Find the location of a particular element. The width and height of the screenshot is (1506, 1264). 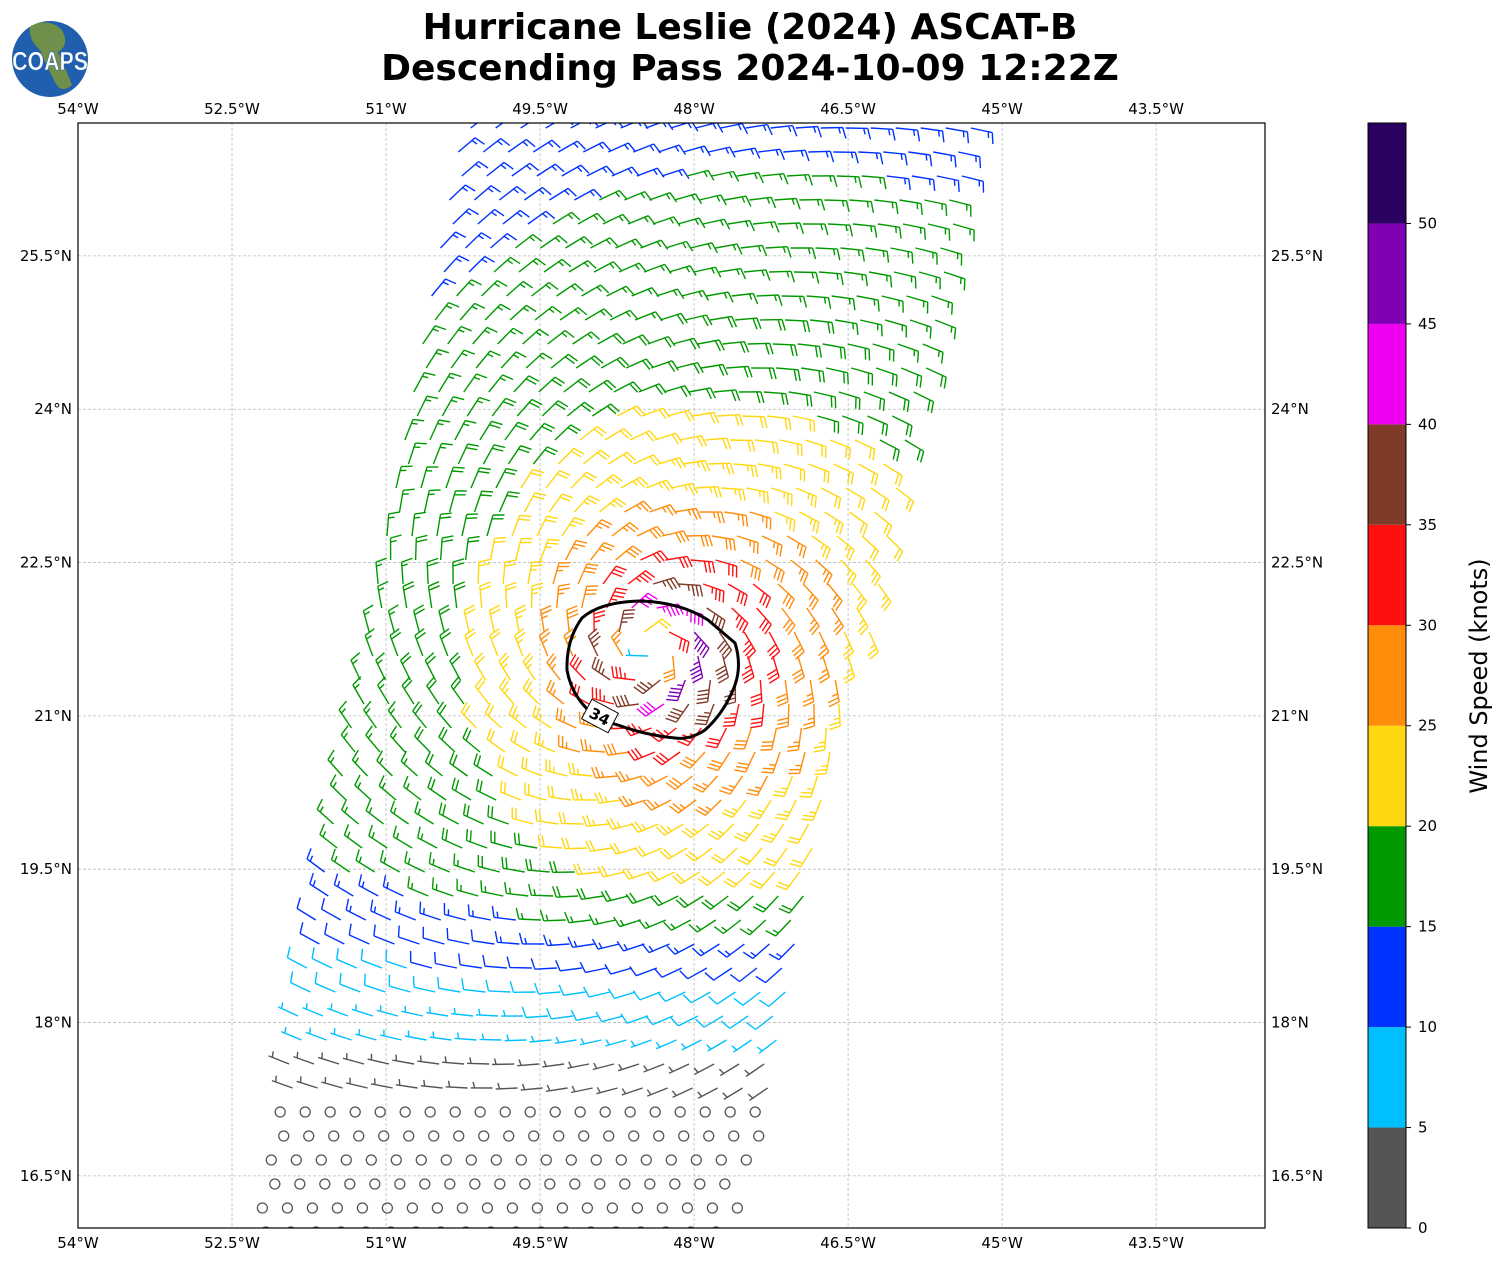

lat-tick-label: 21°N is located at coordinates (1290, 716).